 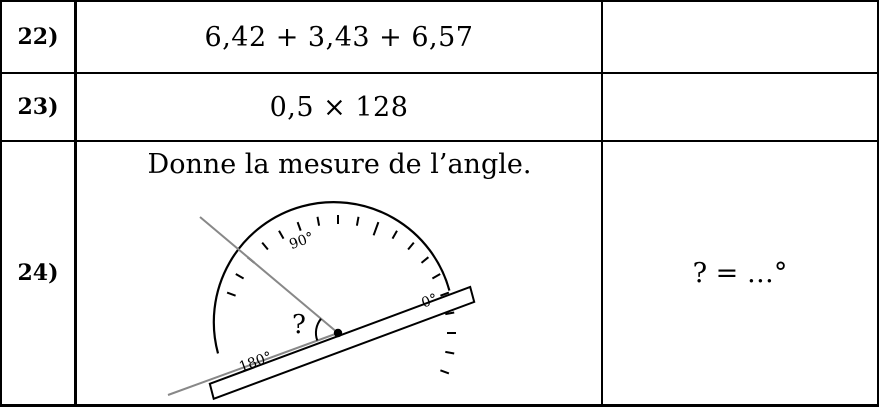 What do you see at coordinates (439, 1) in the screenshot?
I see `table-border-top` at bounding box center [439, 1].